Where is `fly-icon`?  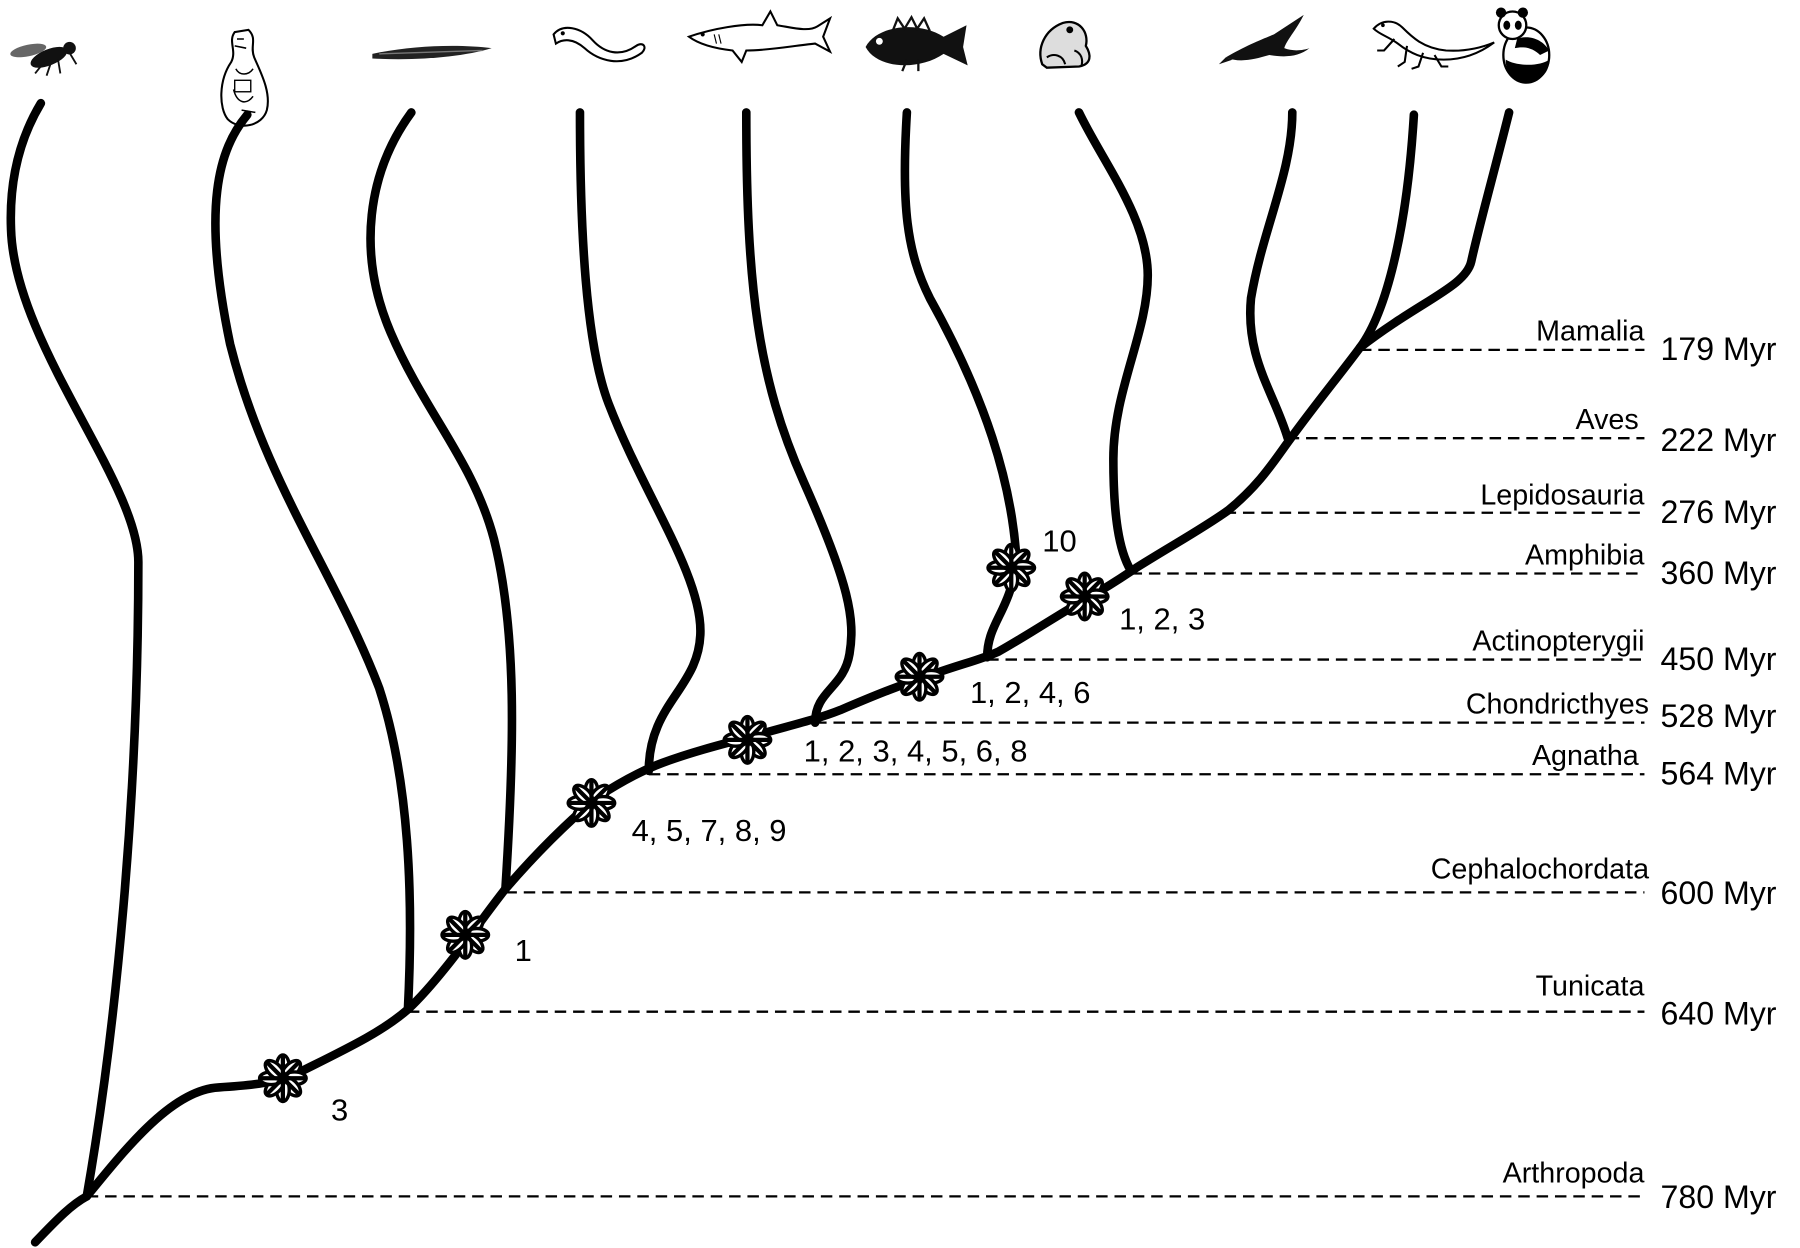
fly-icon is located at coordinates (44, 58).